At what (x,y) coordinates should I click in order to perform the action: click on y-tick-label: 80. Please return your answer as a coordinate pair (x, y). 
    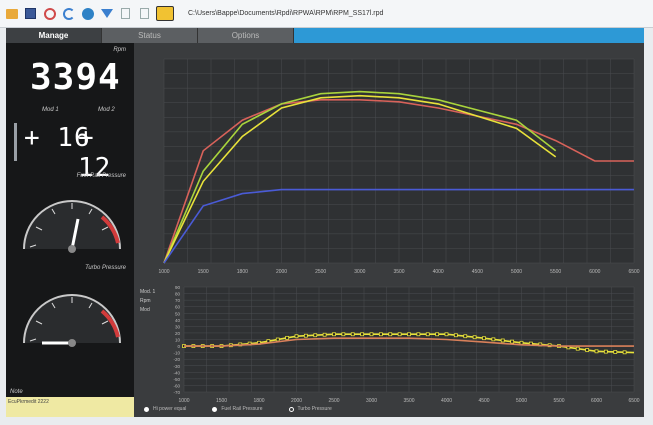
    Looking at the image, I should click on (178, 294).